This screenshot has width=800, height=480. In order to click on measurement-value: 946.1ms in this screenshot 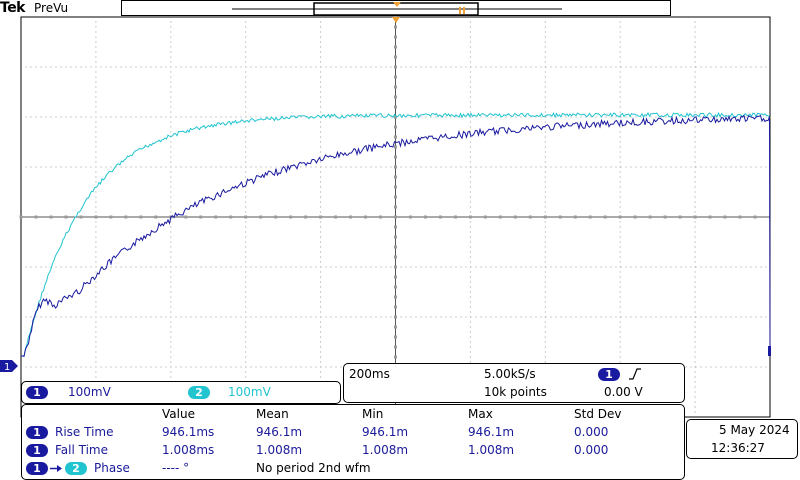, I will do `click(188, 432)`.